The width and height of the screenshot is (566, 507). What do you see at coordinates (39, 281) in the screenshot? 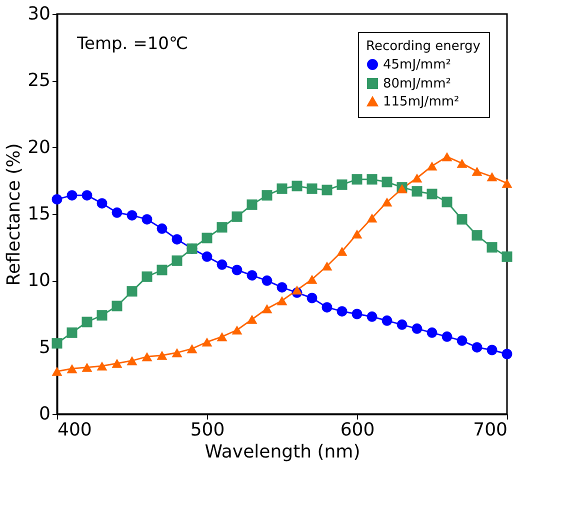
I see `y-tick-label: 10` at bounding box center [39, 281].